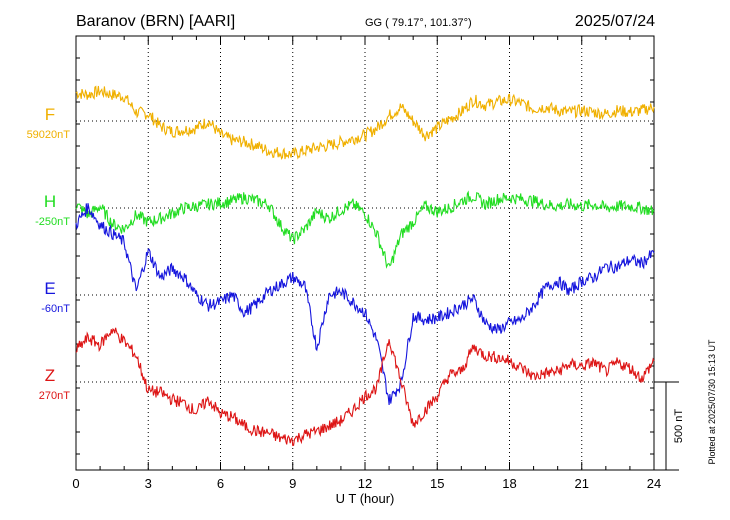 Image resolution: width=730 pixels, height=520 pixels. Describe the element at coordinates (50, 375) in the screenshot. I see `series-name-Z: Z` at that location.